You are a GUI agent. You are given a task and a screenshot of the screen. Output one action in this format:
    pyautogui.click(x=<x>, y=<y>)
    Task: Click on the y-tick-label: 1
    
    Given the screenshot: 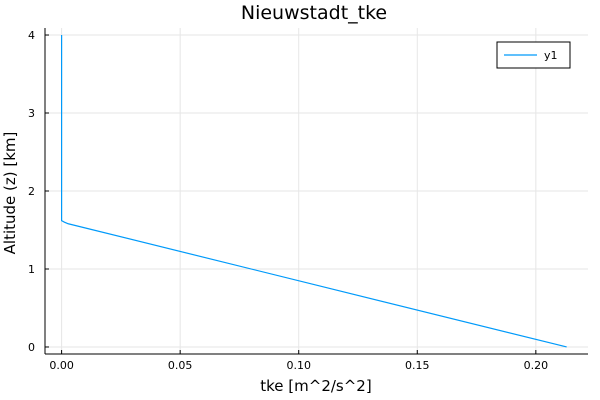 What is the action you would take?
    pyautogui.click(x=31, y=269)
    